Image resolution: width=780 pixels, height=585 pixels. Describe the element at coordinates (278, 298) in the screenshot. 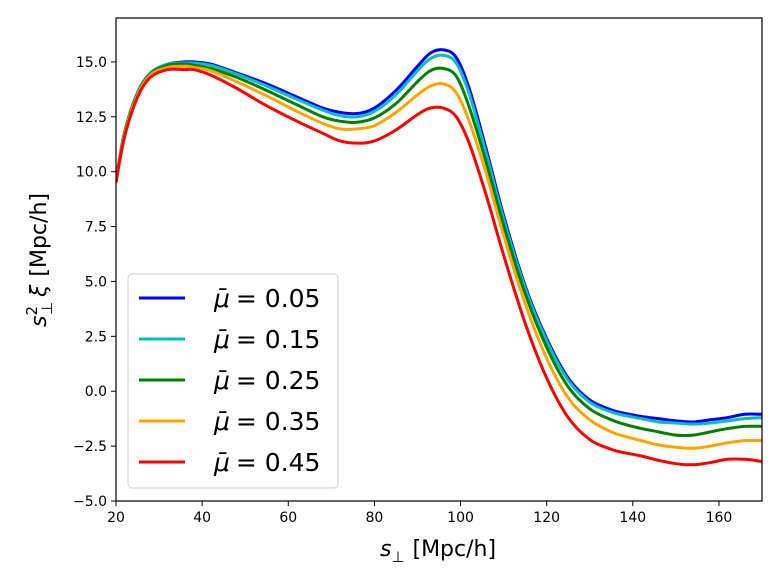

I see `legend-value: = 0.05` at that location.